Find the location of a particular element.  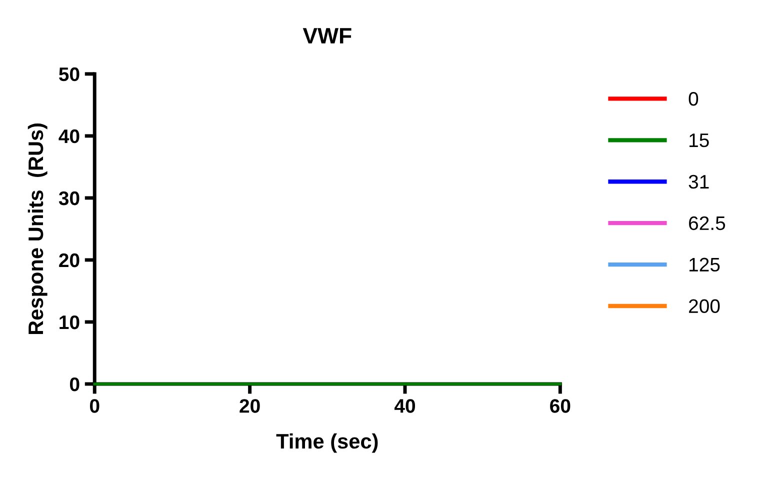

chart-title: VWF is located at coordinates (327, 36).